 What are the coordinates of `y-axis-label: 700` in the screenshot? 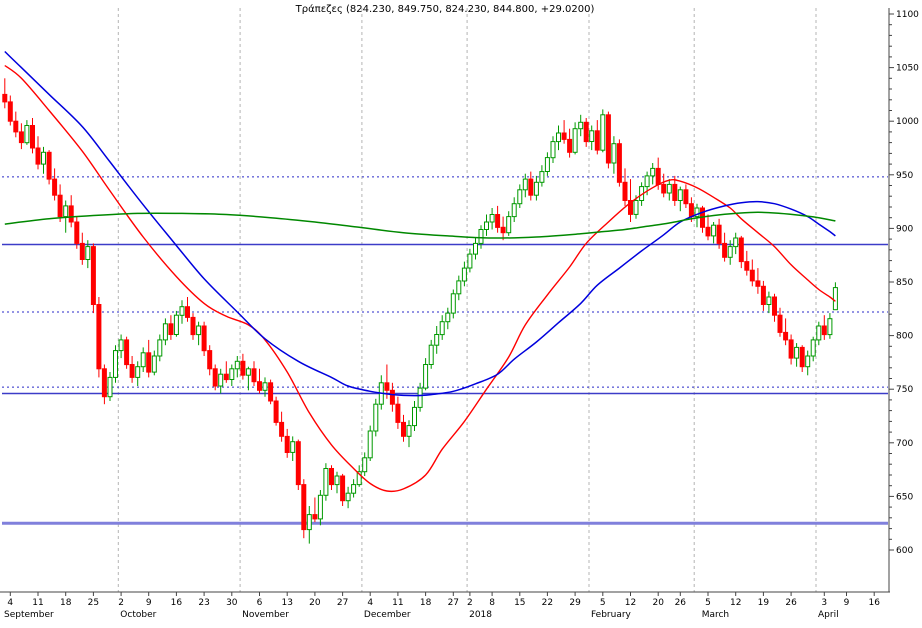 It's located at (904, 444).